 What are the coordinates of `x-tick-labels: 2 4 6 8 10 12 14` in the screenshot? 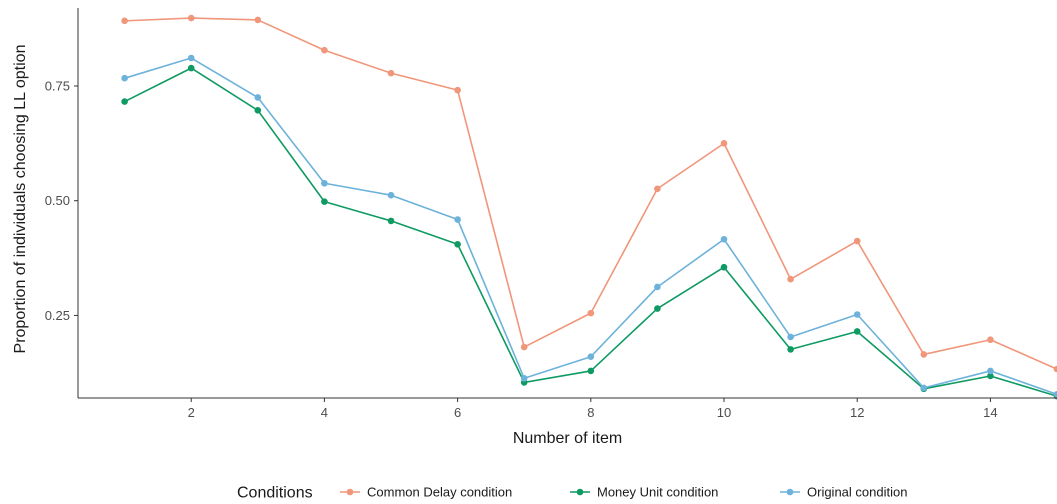 It's located at (593, 412).